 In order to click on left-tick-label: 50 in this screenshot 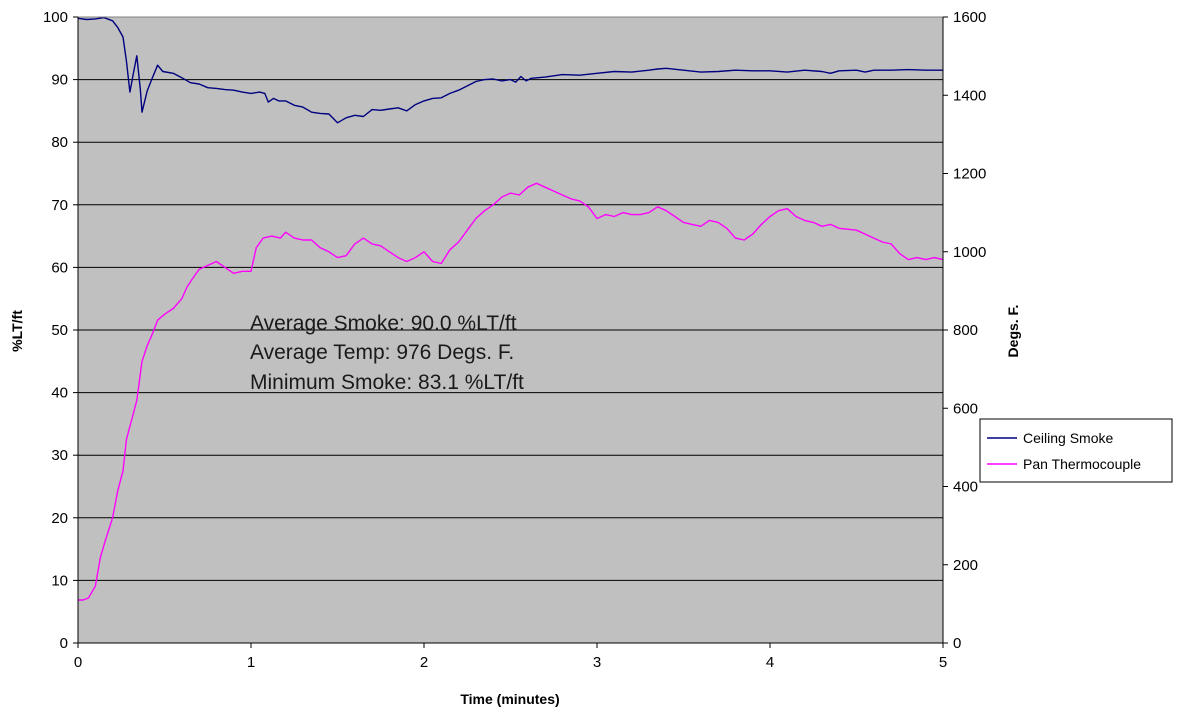, I will do `click(59, 330)`.